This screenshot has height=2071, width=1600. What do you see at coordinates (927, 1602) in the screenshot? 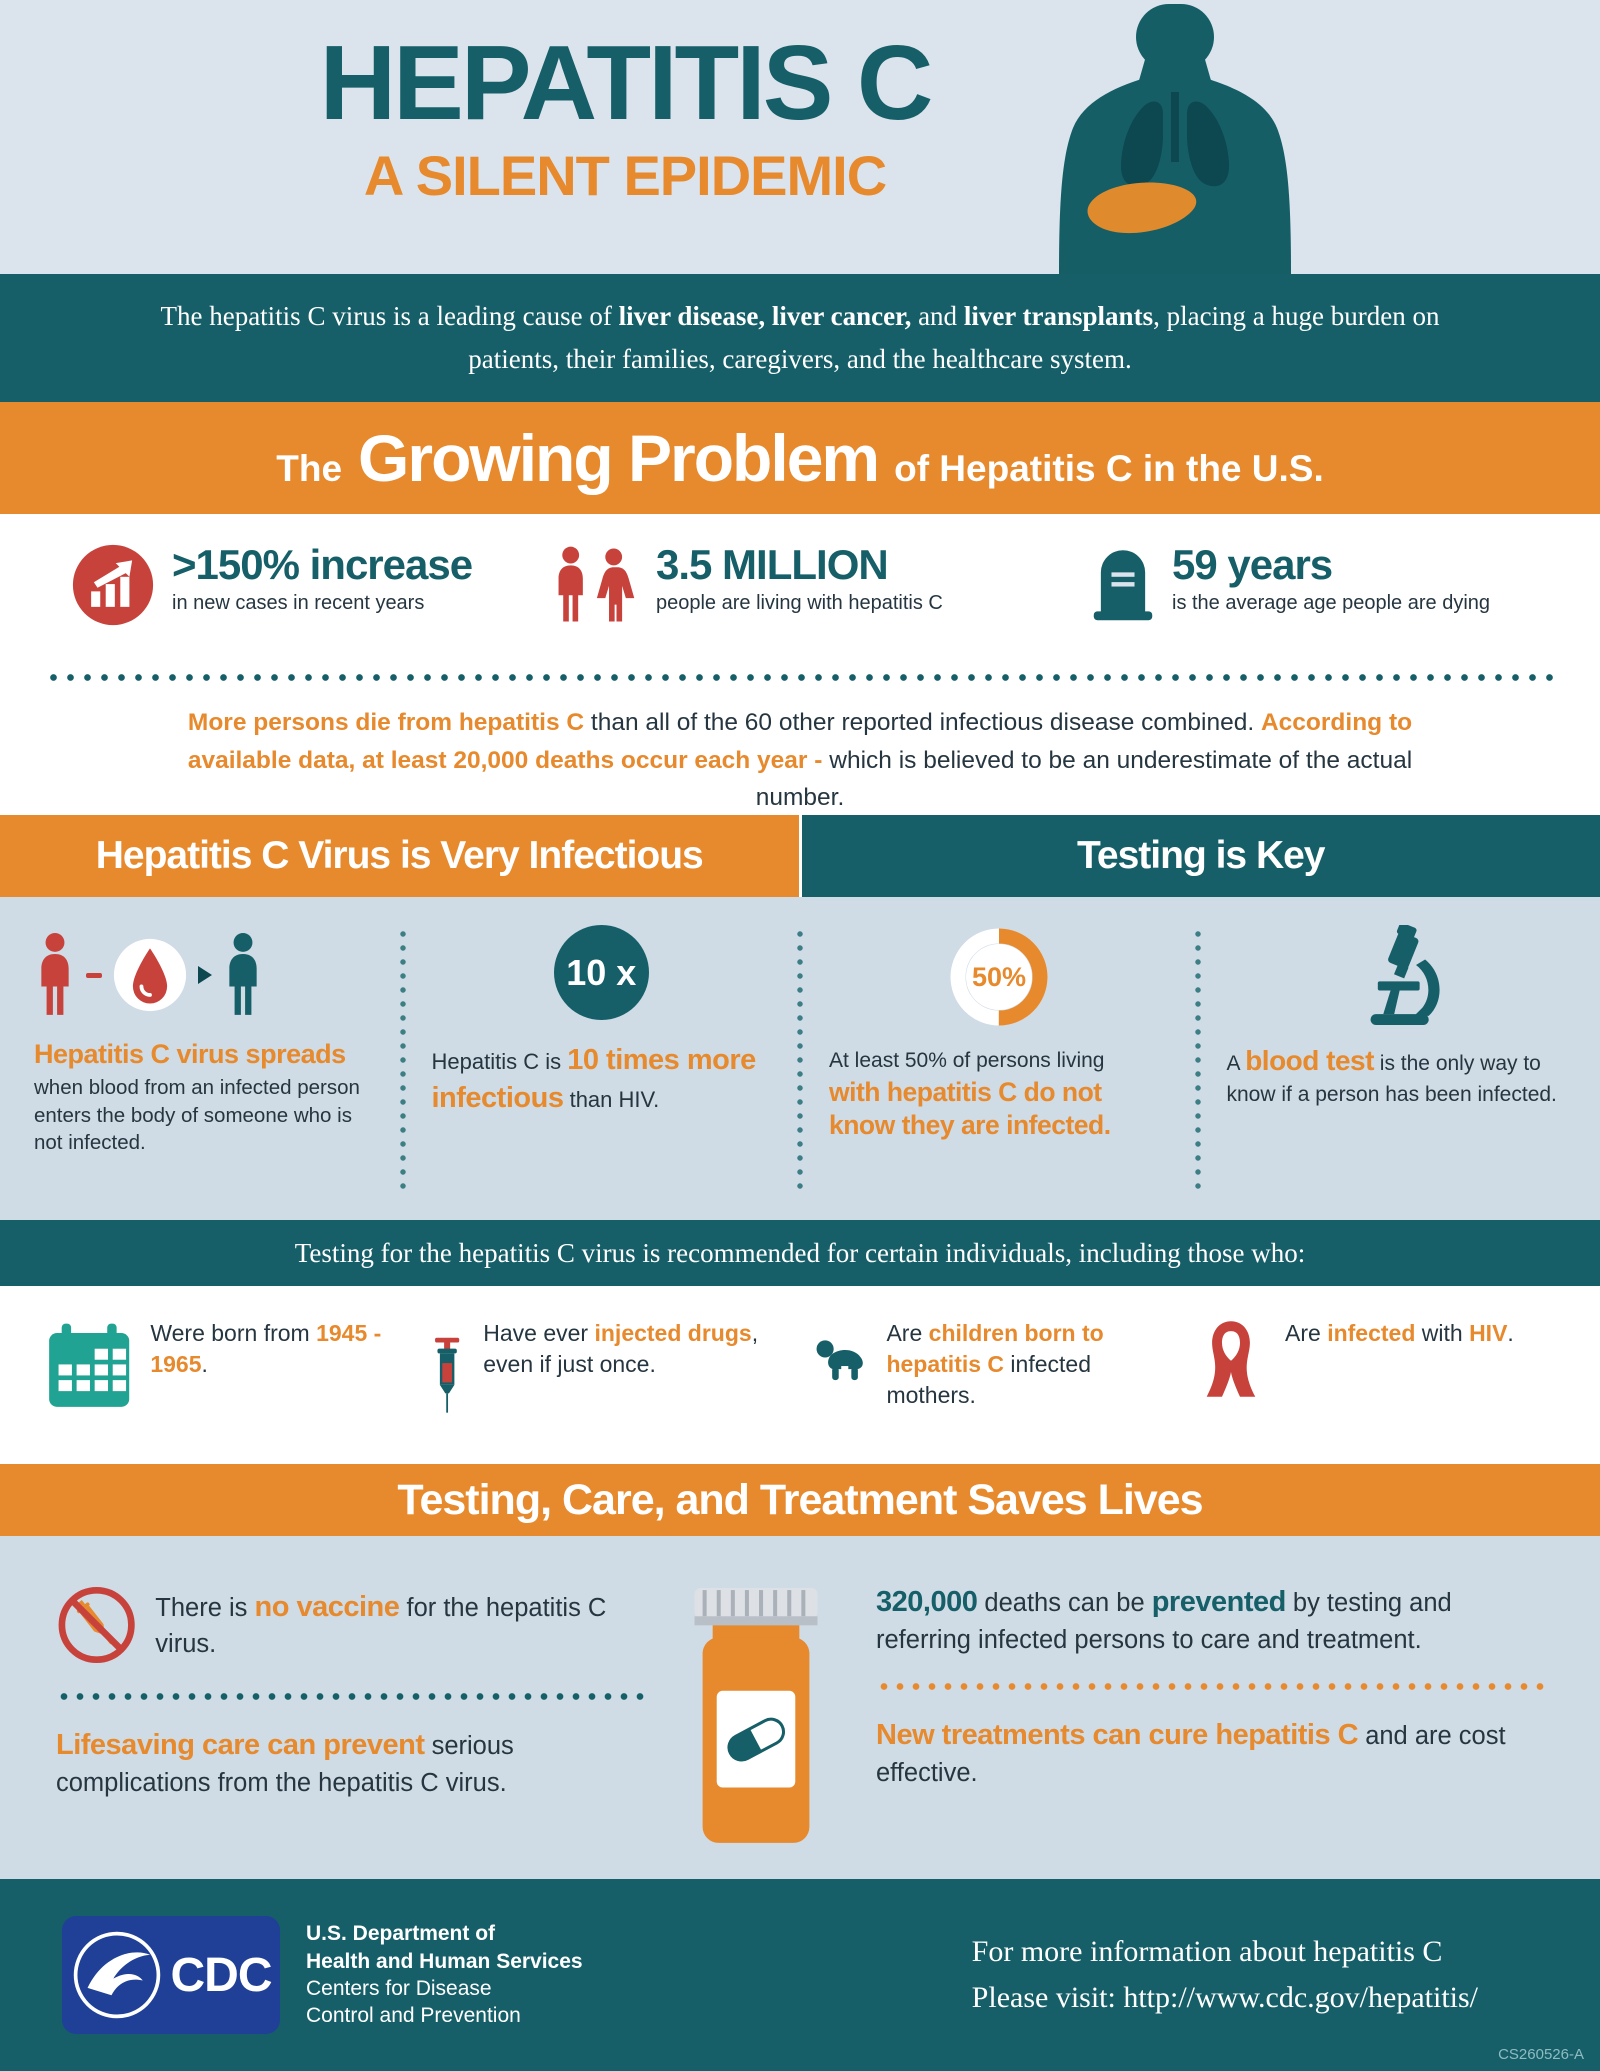
I see `prevented-number: 320,000` at bounding box center [927, 1602].